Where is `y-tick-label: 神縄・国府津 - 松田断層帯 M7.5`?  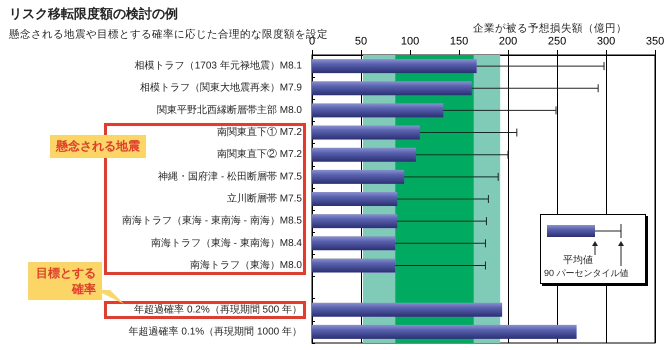 y-tick-label: 神縄・国府津 - 松田断層帯 M7.5 is located at coordinates (230, 176).